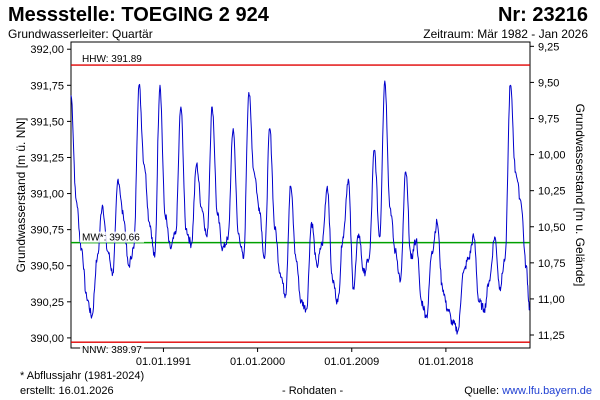 The image size is (600, 400). What do you see at coordinates (505, 34) in the screenshot?
I see `period-label: Zeitraum: Mär 1982 - Jan 2026` at bounding box center [505, 34].